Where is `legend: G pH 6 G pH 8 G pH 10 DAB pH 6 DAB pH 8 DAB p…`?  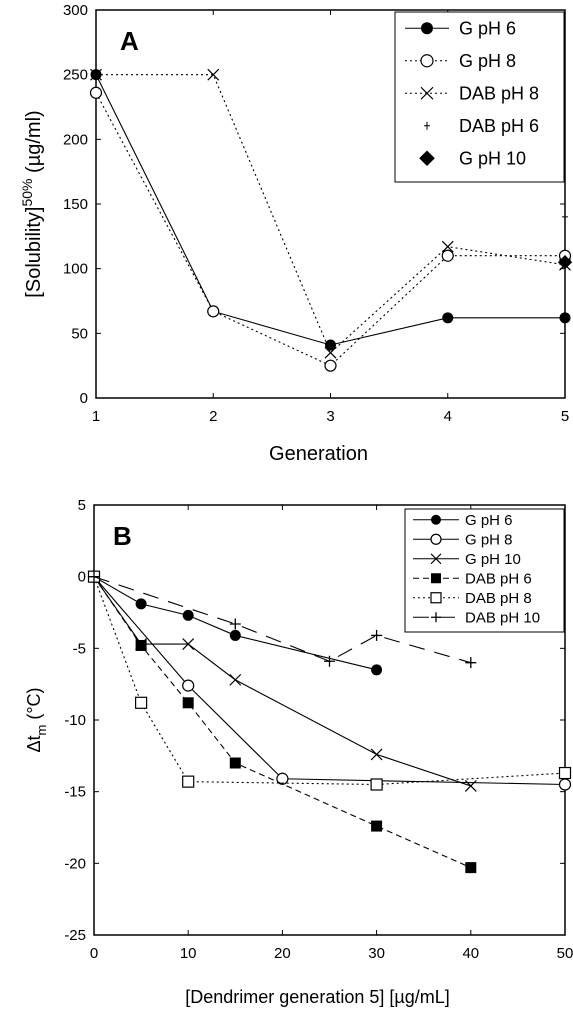 legend: G pH 6 G pH 8 G pH 10 DAB pH 6 DAB pH 8 DAB p… is located at coordinates (484, 570).